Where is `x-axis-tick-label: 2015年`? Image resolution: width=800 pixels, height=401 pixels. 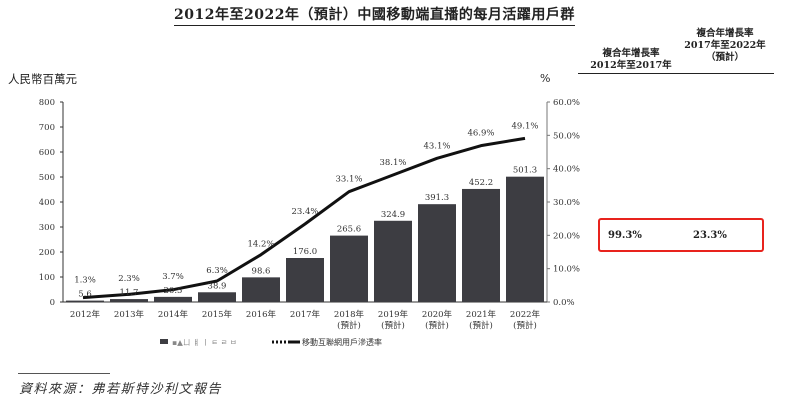
x-axis-tick-label: 2015年 is located at coordinates (217, 314).